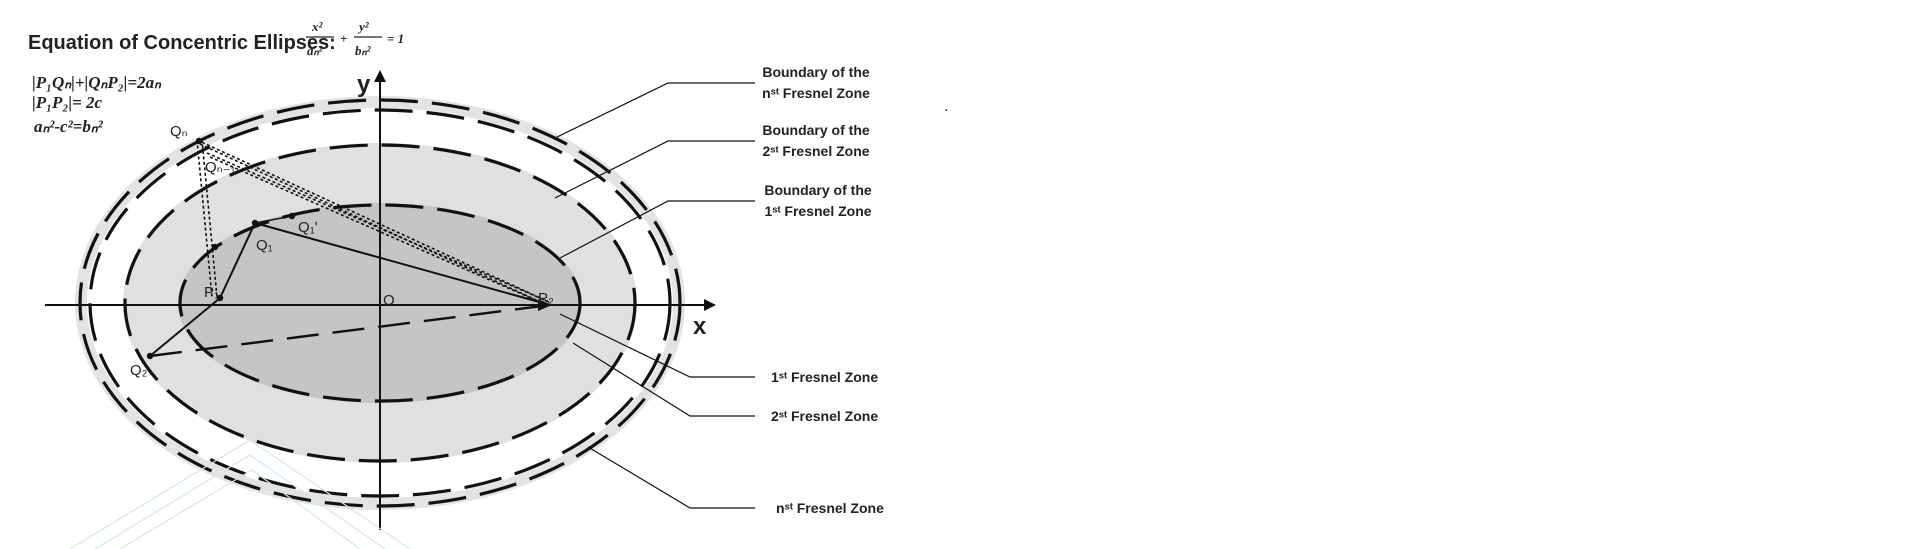 The image size is (1923, 549). What do you see at coordinates (654, 110) in the screenshot?
I see `leader-boundary-n` at bounding box center [654, 110].